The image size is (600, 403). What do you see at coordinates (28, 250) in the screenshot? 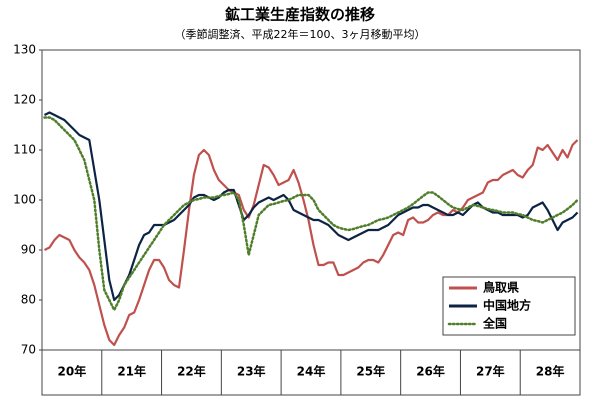
I see `y-tick-label: 90` at bounding box center [28, 250].